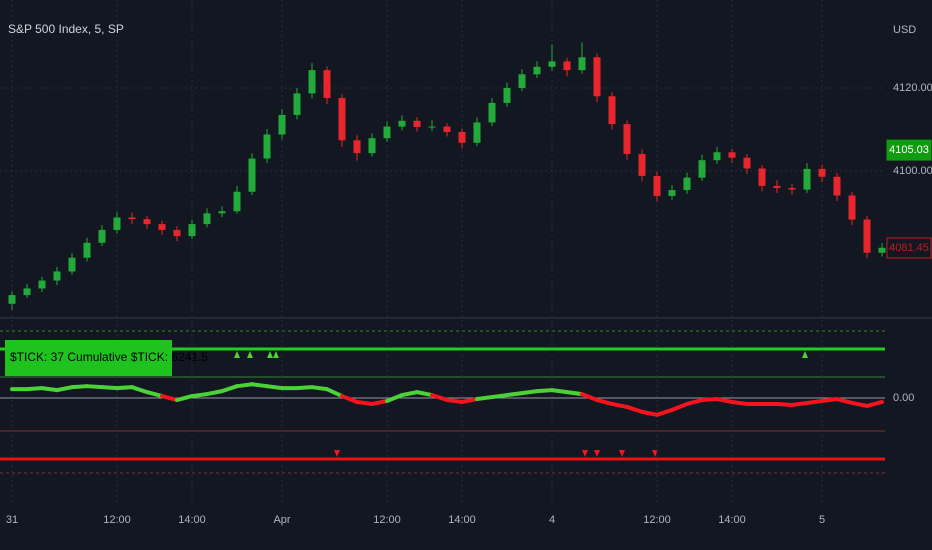  I want to click on indicator-label: $TICK: 37 Cumulative $TICK: 6241.5, so click(109, 357).